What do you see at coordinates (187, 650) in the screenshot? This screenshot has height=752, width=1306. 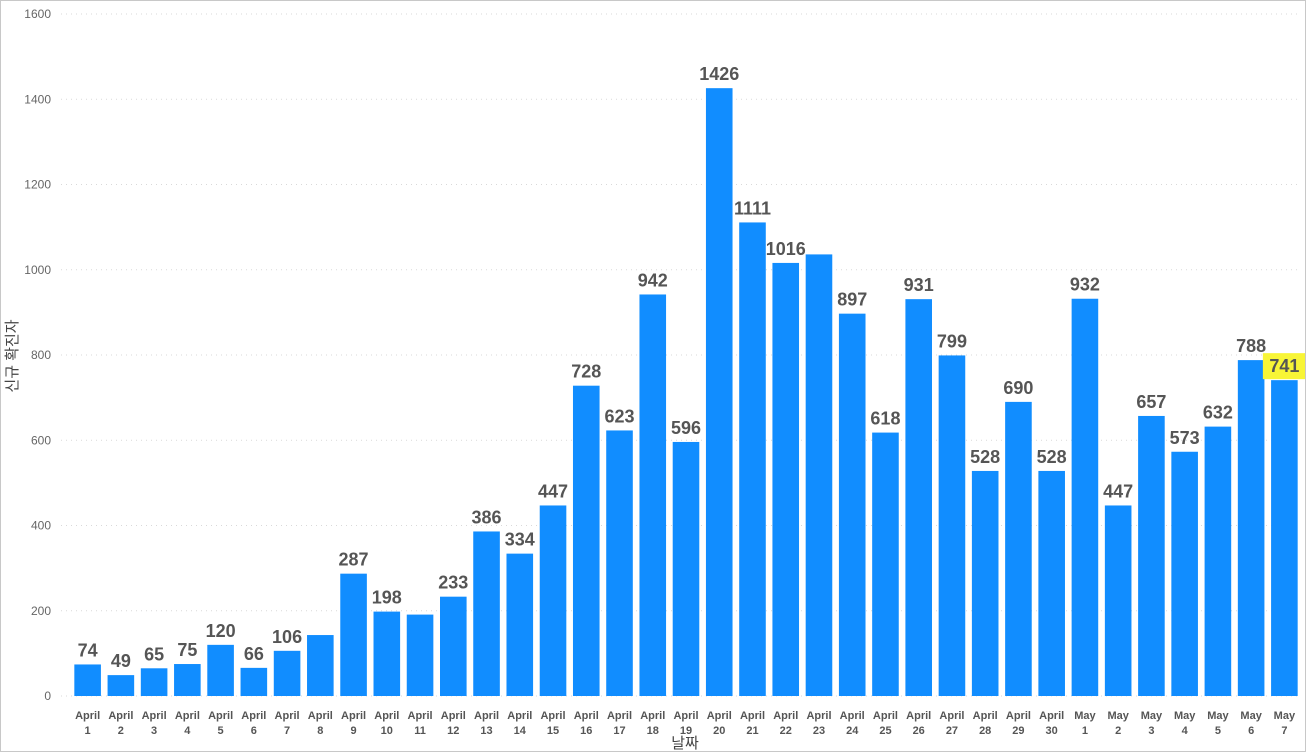 I see `data-label: 75` at bounding box center [187, 650].